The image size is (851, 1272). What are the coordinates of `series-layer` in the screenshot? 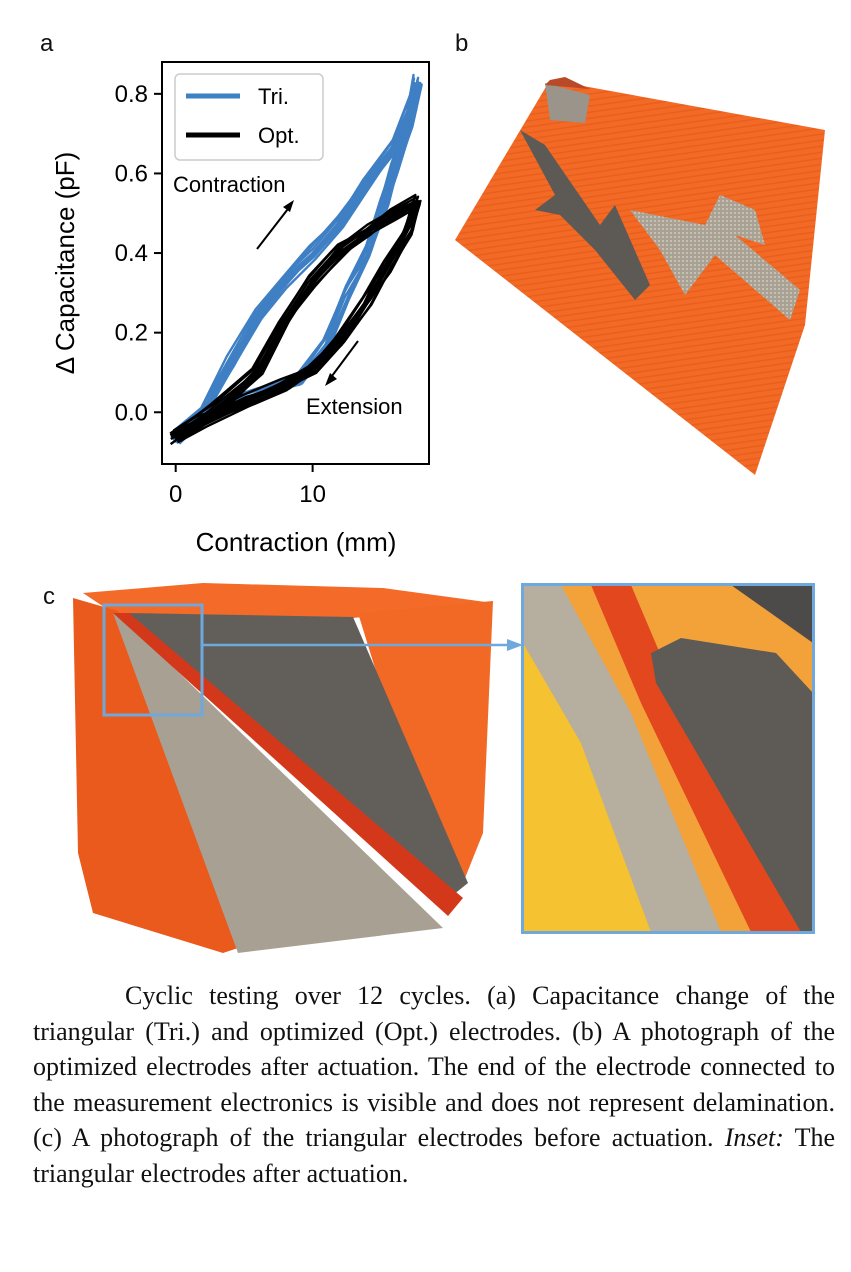 It's located at (296, 259).